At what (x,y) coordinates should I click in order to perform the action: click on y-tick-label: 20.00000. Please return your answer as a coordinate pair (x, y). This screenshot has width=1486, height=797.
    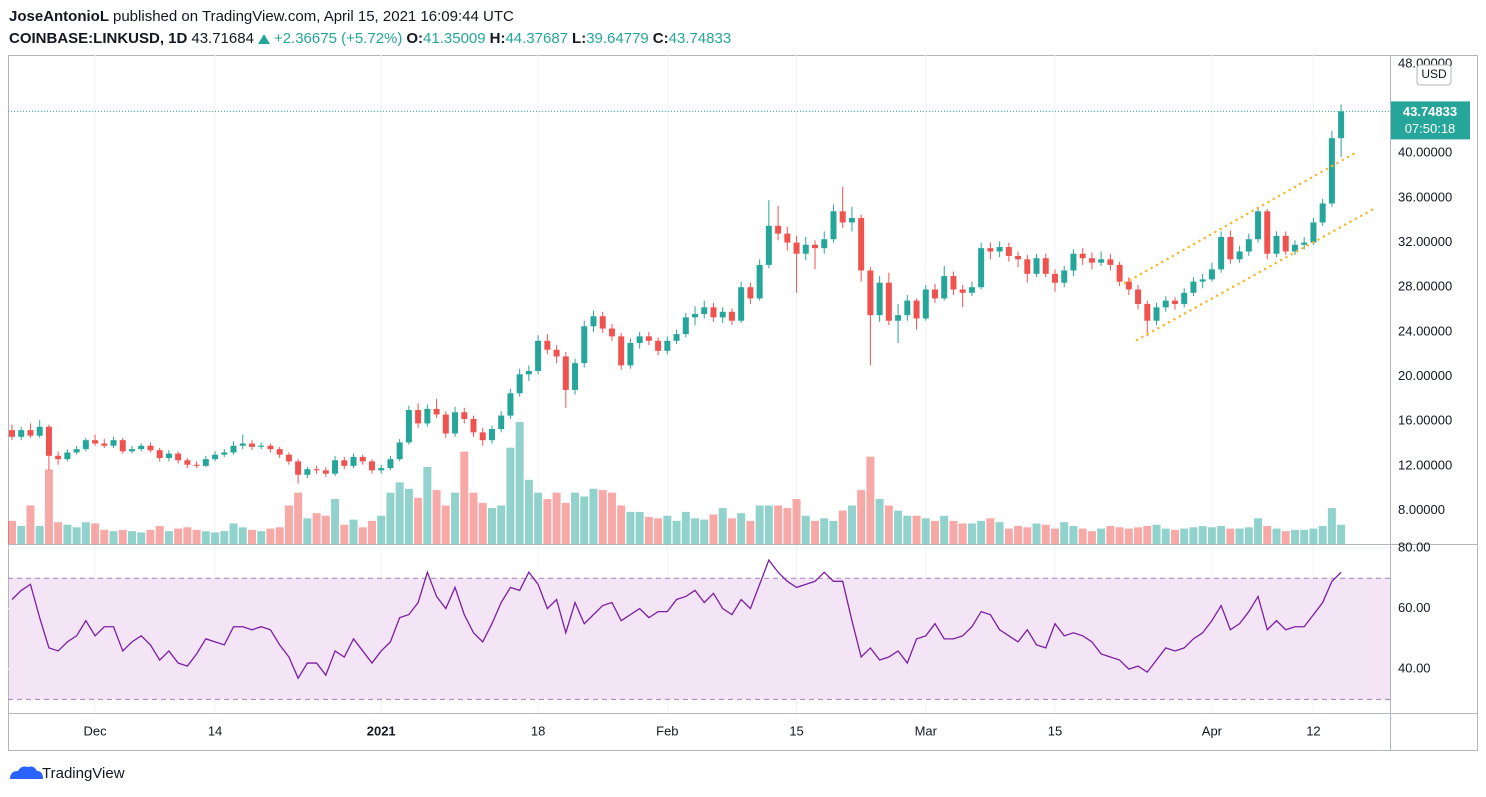
    Looking at the image, I should click on (1425, 375).